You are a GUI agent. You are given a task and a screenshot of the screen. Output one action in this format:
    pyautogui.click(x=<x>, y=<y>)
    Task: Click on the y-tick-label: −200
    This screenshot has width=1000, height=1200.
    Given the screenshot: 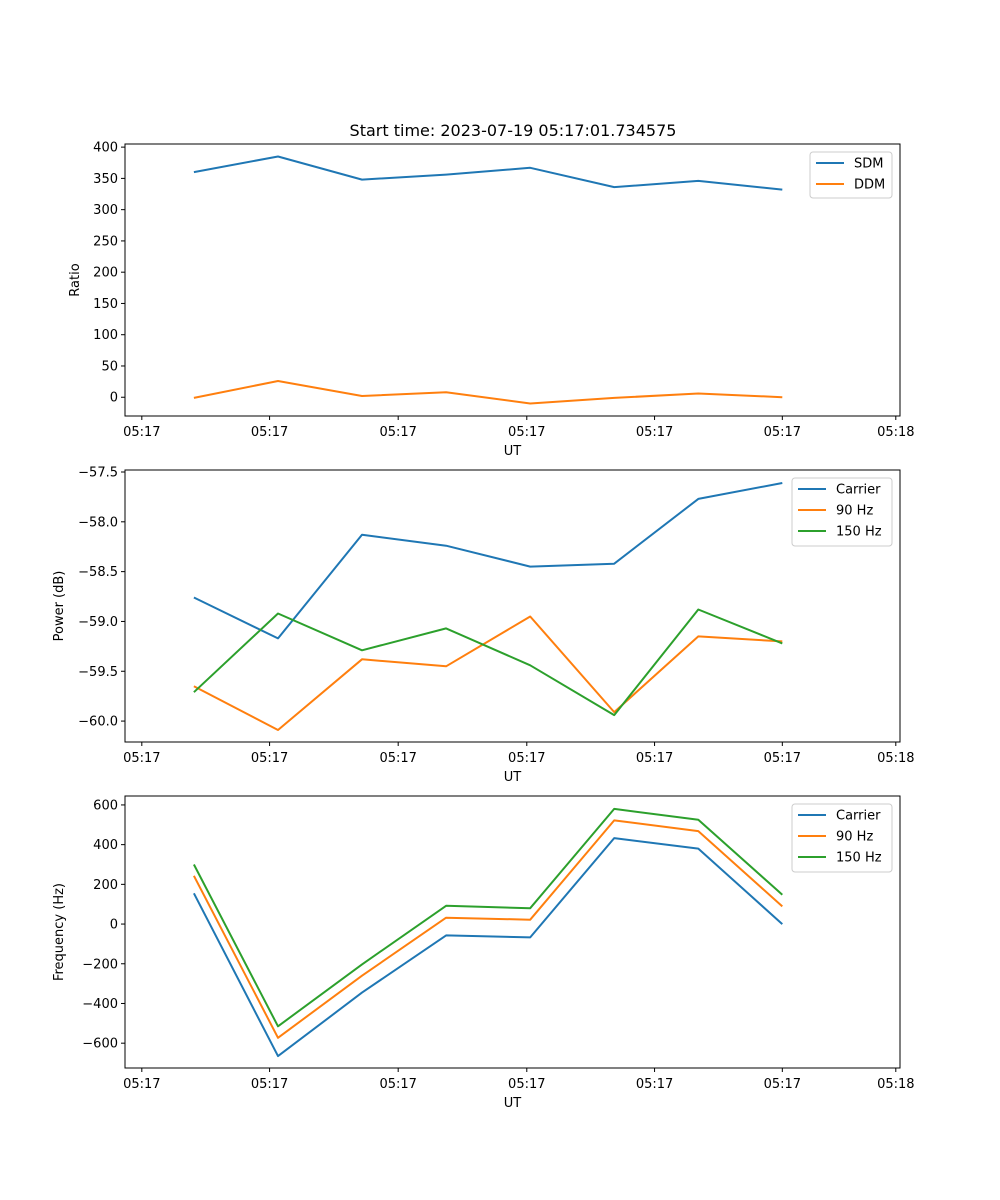 What is the action you would take?
    pyautogui.click(x=100, y=964)
    